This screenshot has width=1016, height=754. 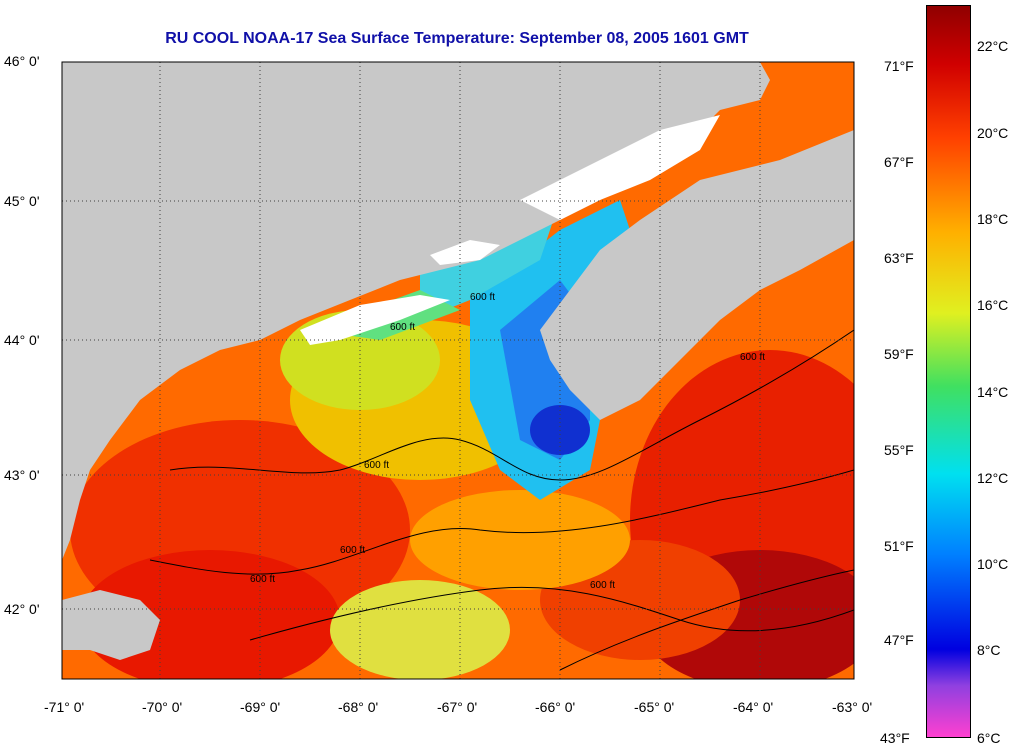 I want to click on lon-label: -63° 0', so click(x=852, y=707).